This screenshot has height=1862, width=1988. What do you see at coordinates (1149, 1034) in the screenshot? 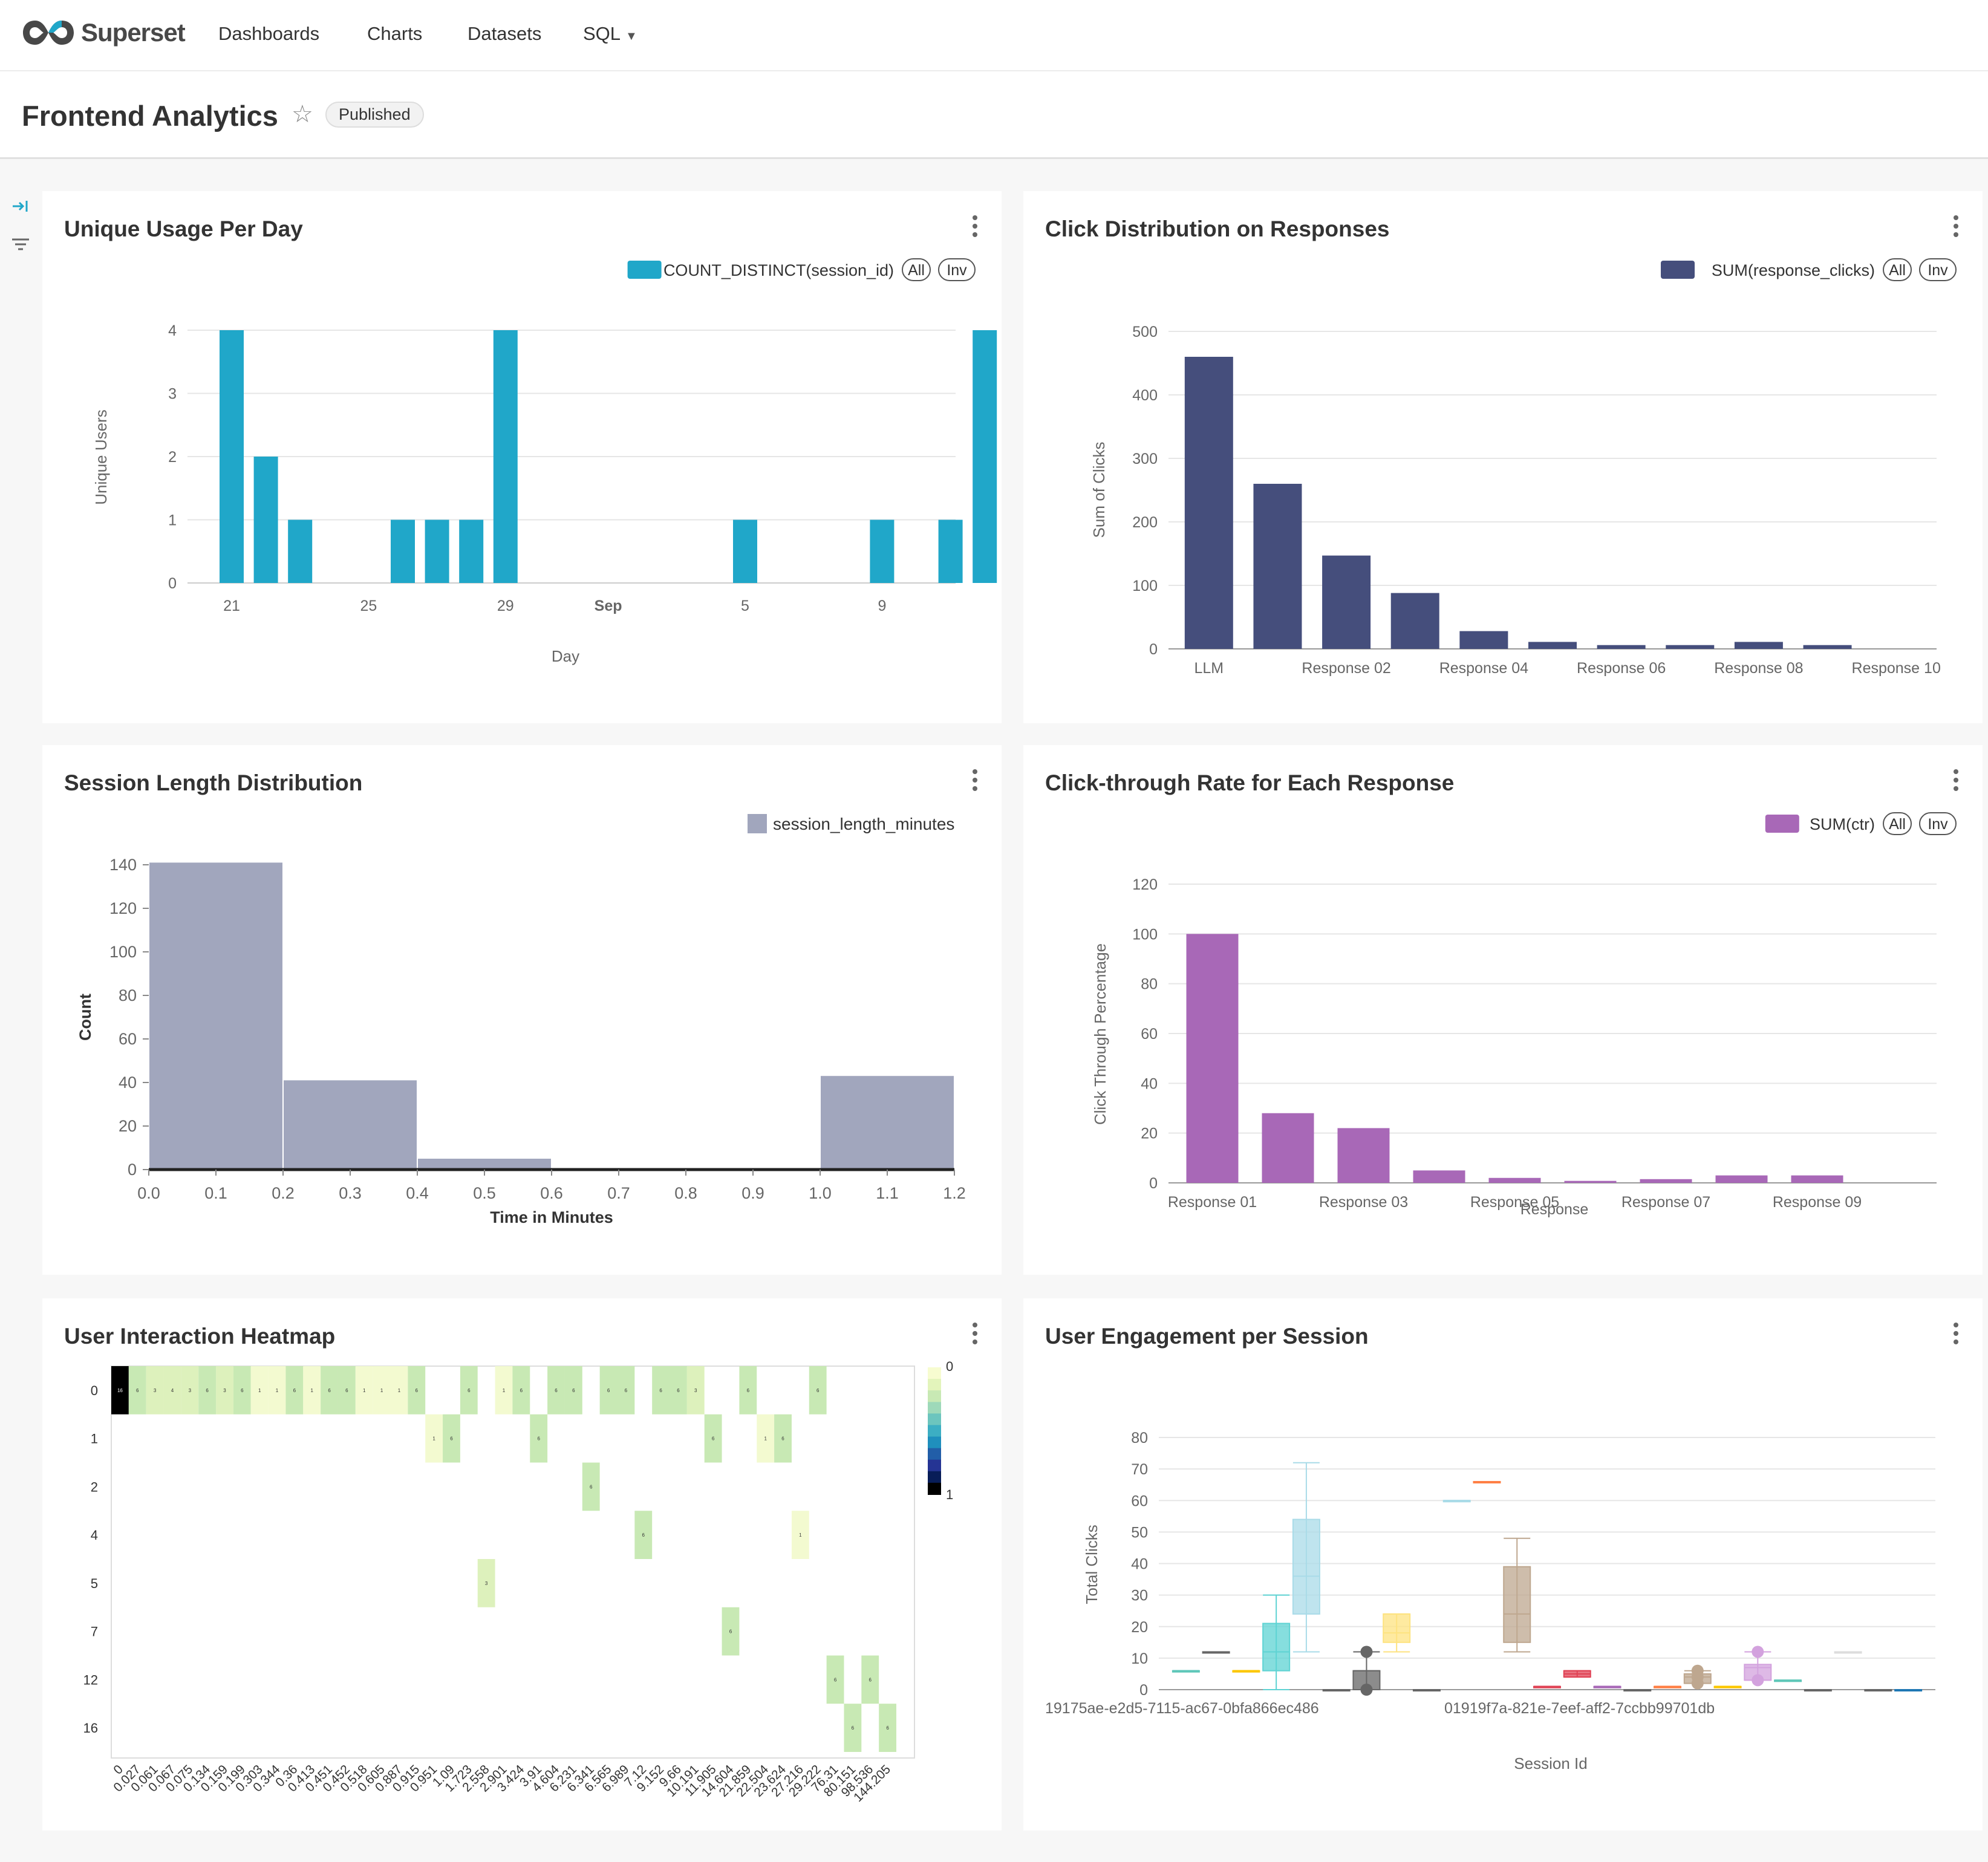
I see `y-tick-label: 60` at bounding box center [1149, 1034].